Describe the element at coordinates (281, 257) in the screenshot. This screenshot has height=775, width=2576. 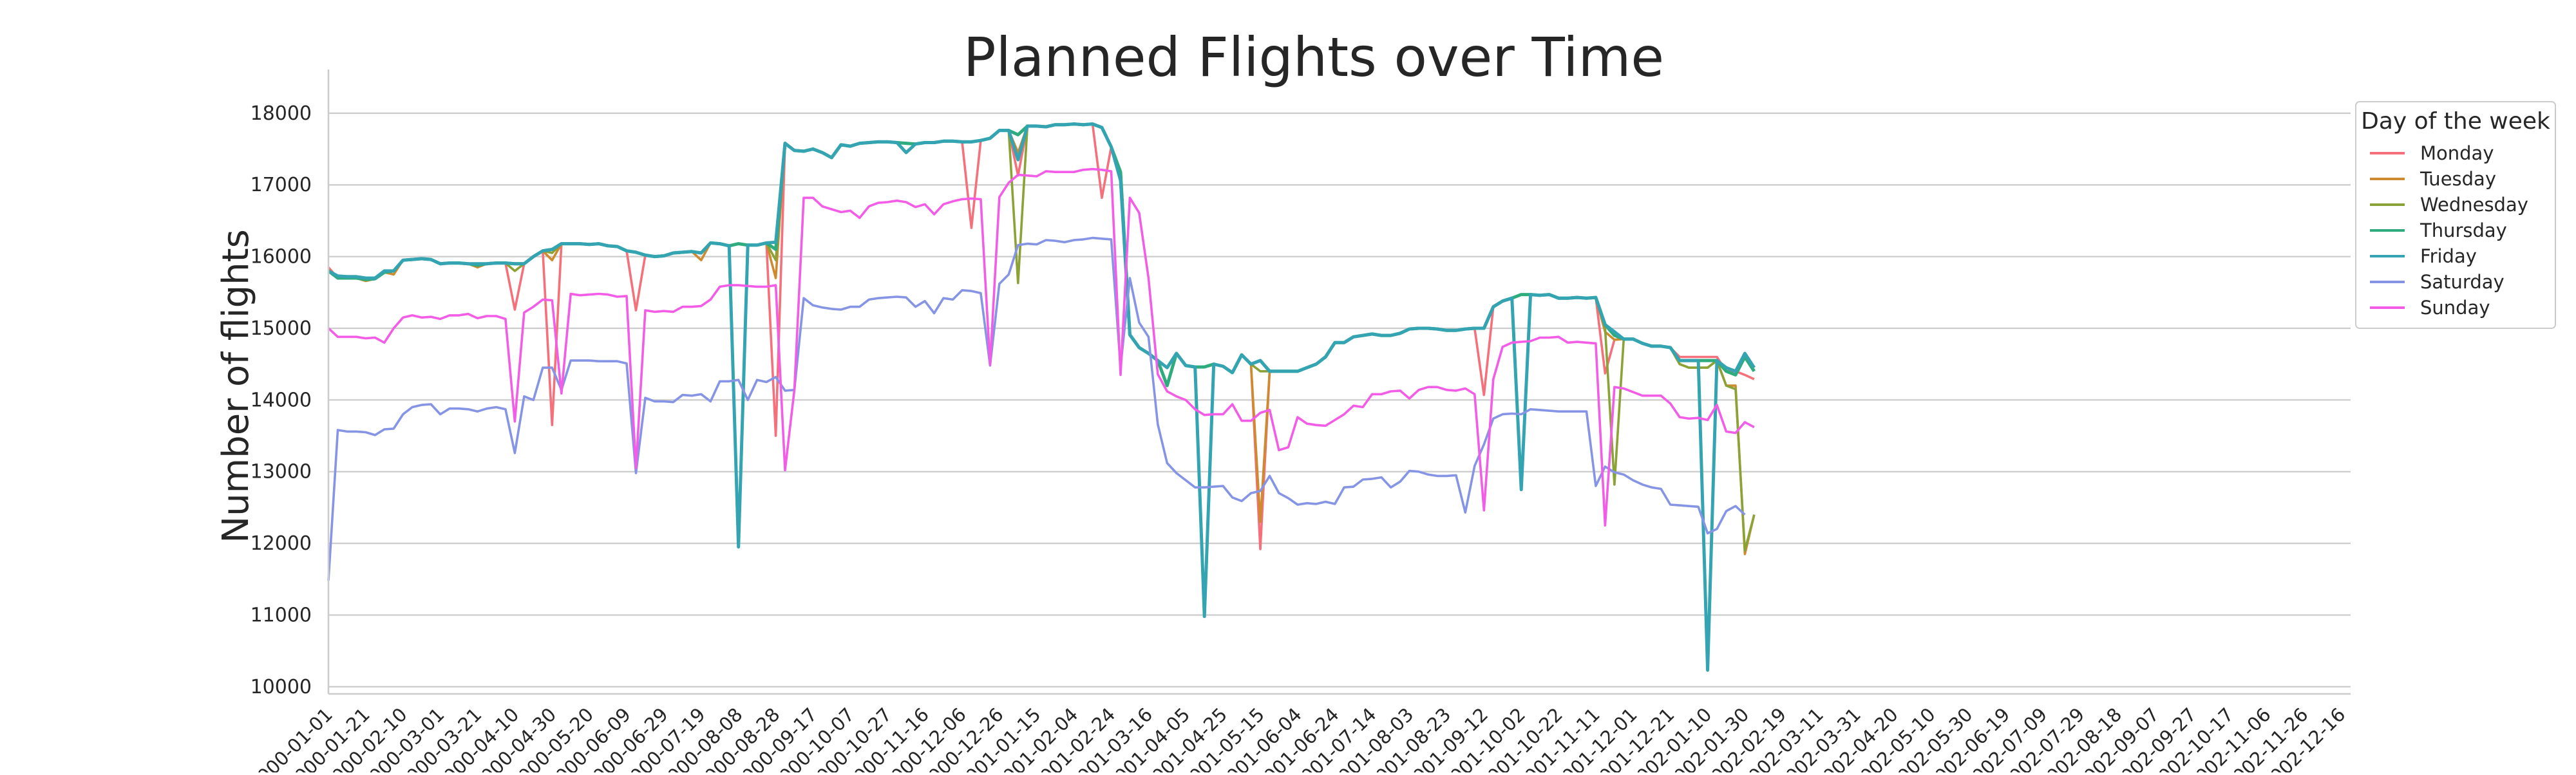
I see `y-tick-label: 16000` at that location.